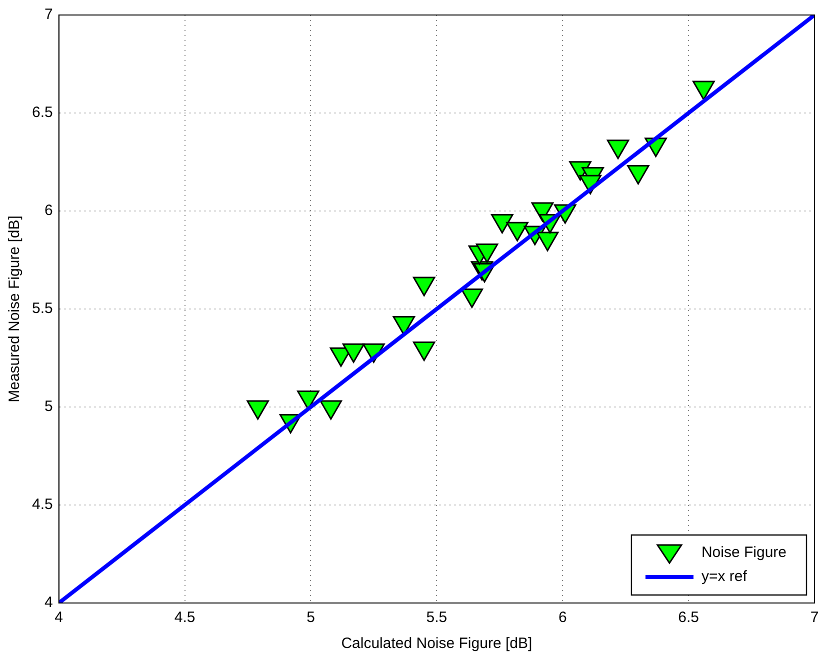  I want to click on x-tick-label: 7, so click(814, 617).